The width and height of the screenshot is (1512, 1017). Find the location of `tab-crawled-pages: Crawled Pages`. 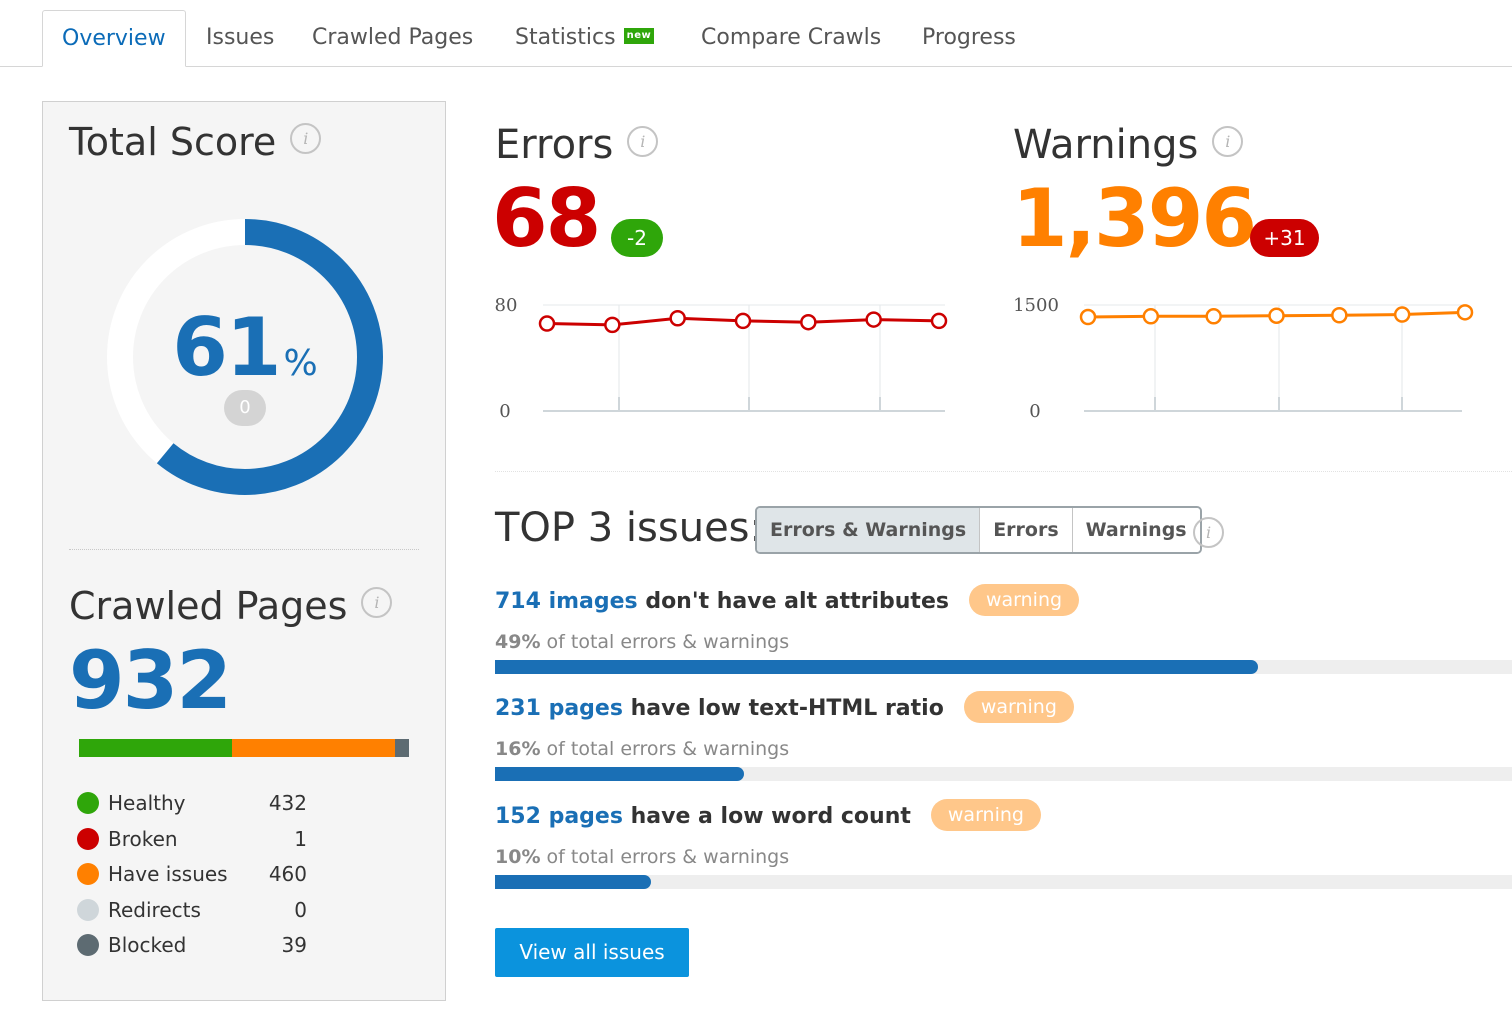

tab-crawled-pages: Crawled Pages is located at coordinates (392, 38).